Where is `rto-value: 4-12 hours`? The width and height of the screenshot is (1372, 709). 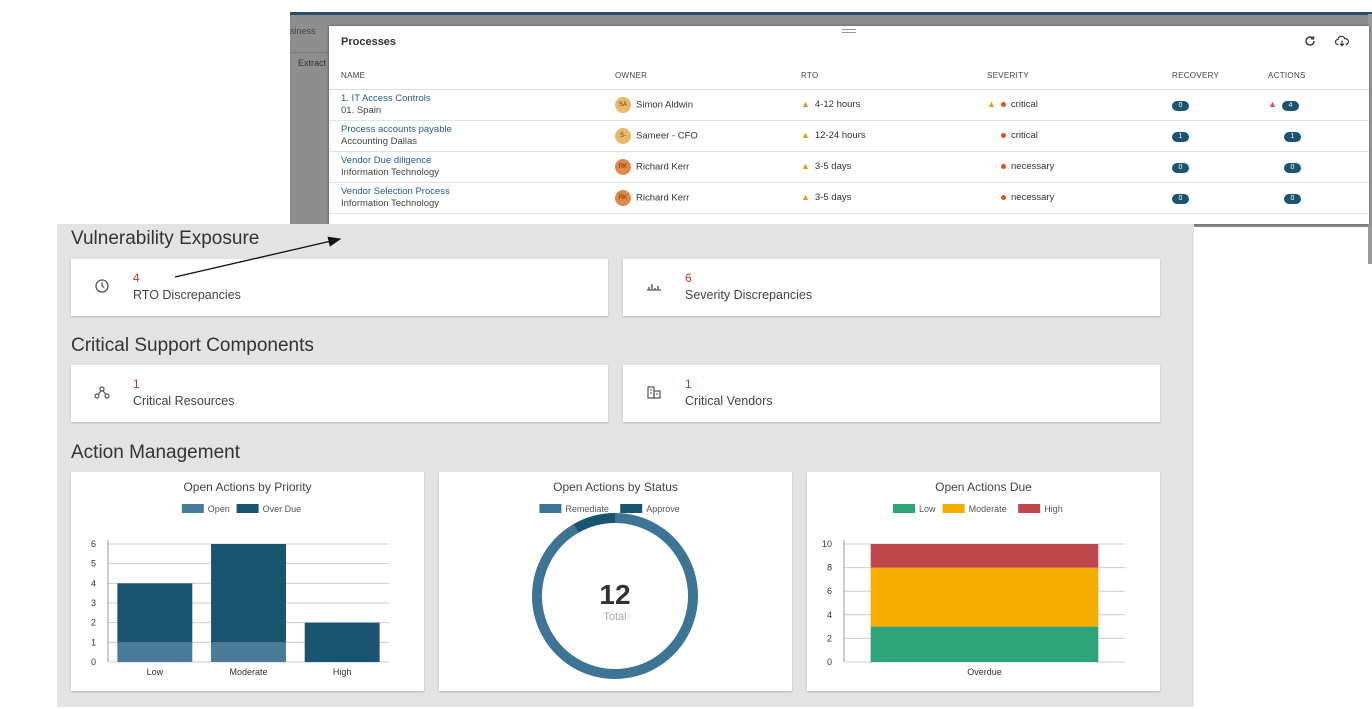 rto-value: 4-12 hours is located at coordinates (837, 104).